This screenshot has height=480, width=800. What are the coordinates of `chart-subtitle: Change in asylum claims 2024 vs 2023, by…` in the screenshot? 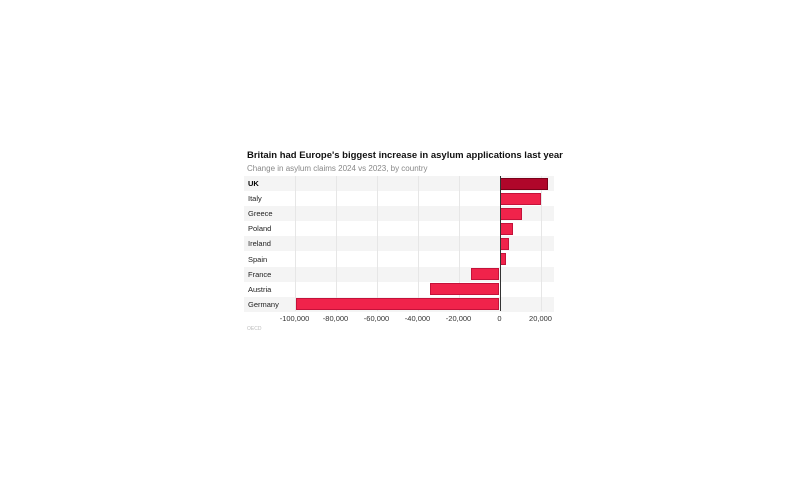 It's located at (337, 168).